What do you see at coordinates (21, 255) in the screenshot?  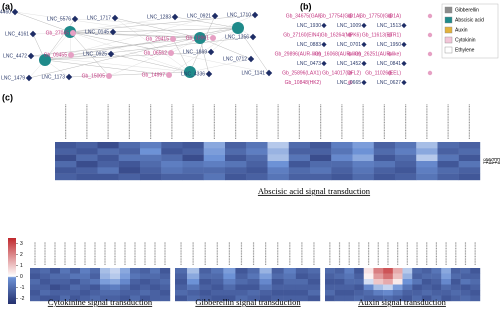 I see `color-tick-label: 2` at bounding box center [21, 255].